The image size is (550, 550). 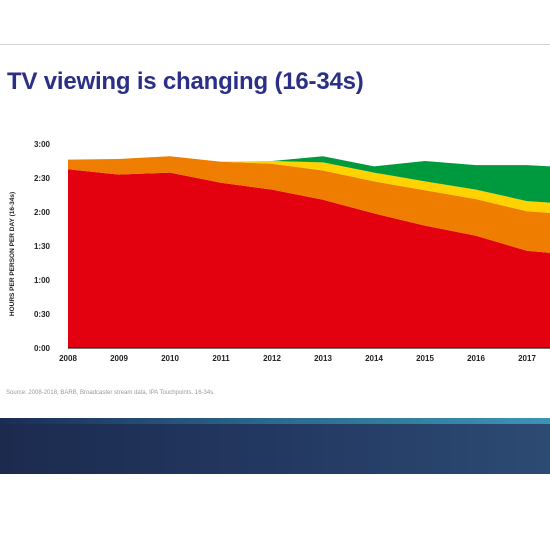 What do you see at coordinates (42, 280) in the screenshot?
I see `y-tick-label: 1:00` at bounding box center [42, 280].